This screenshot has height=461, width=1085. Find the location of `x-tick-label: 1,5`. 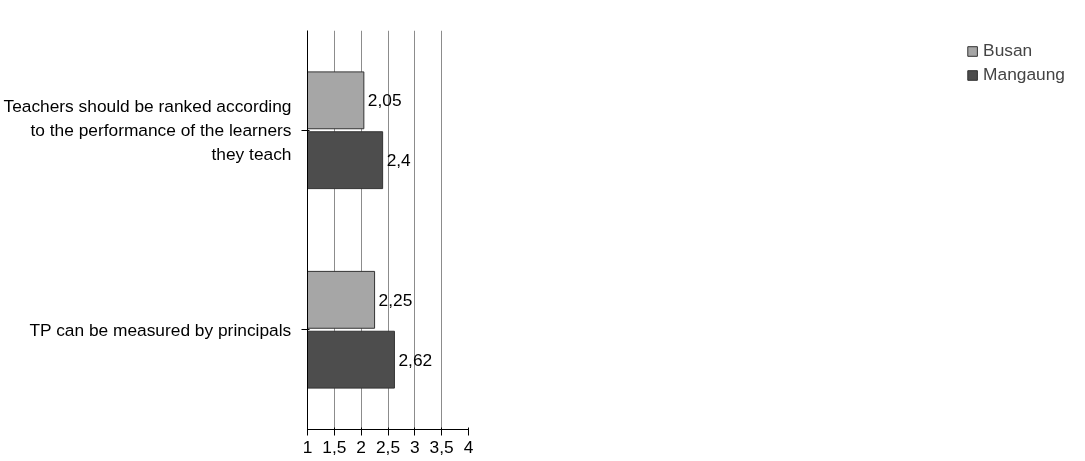

x-tick-label: 1,5 is located at coordinates (334, 446).